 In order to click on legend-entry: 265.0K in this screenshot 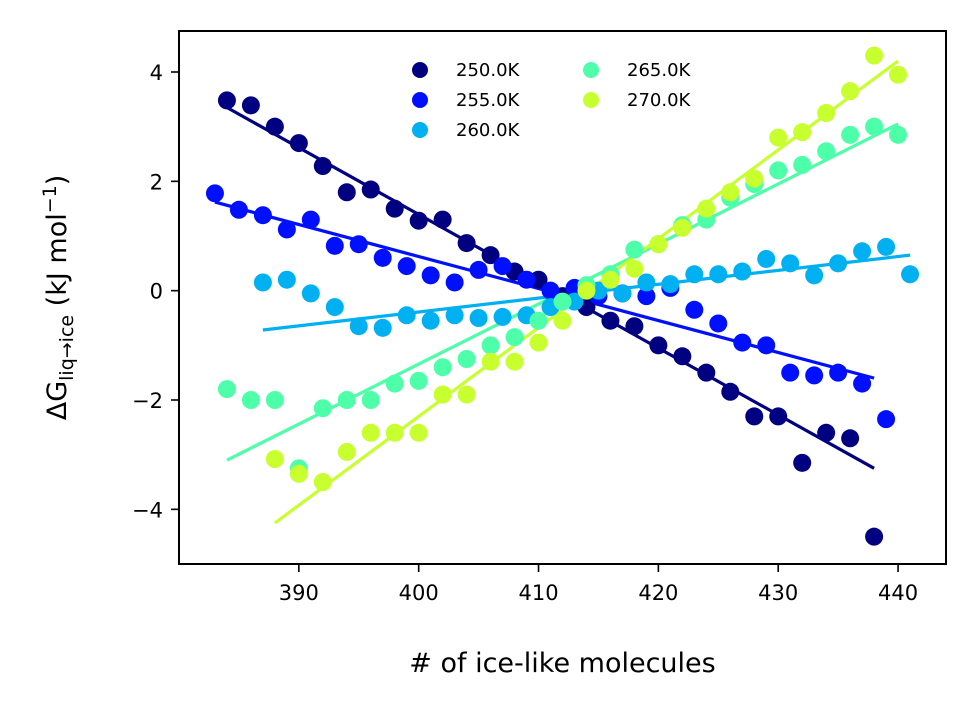, I will do `click(637, 70)`.